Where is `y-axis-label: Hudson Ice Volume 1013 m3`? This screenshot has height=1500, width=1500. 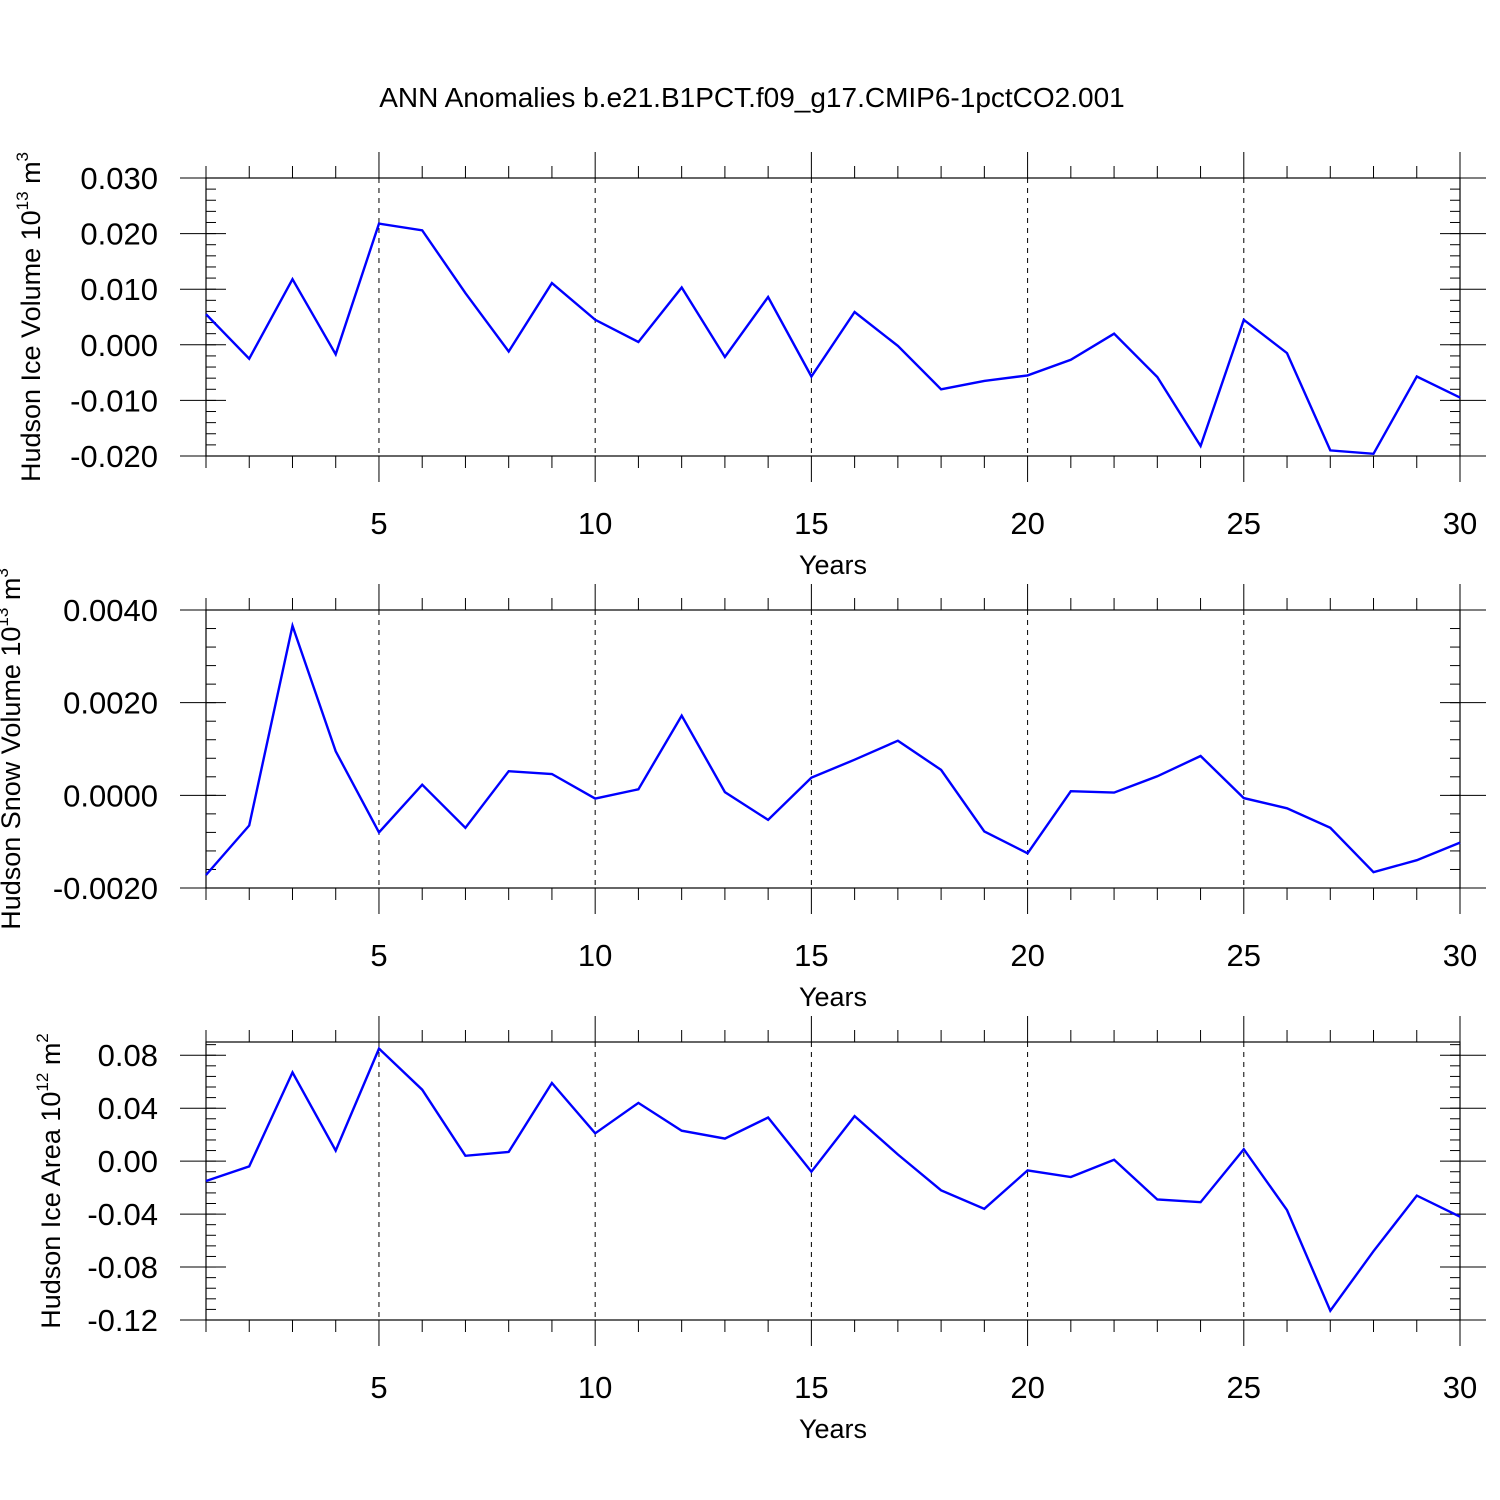
y-axis-label: Hudson Ice Volume 1013 m3 is located at coordinates (29, 317).